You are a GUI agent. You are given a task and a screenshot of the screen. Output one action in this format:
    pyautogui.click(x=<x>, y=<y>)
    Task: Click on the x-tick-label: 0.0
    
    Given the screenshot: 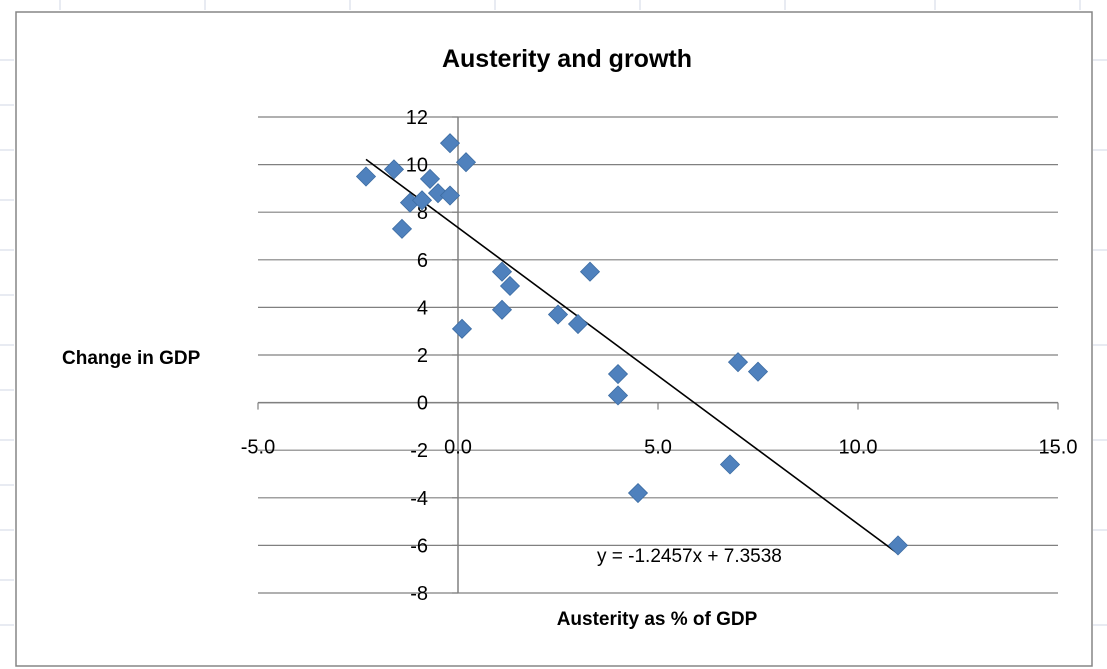 What is the action you would take?
    pyautogui.click(x=458, y=448)
    